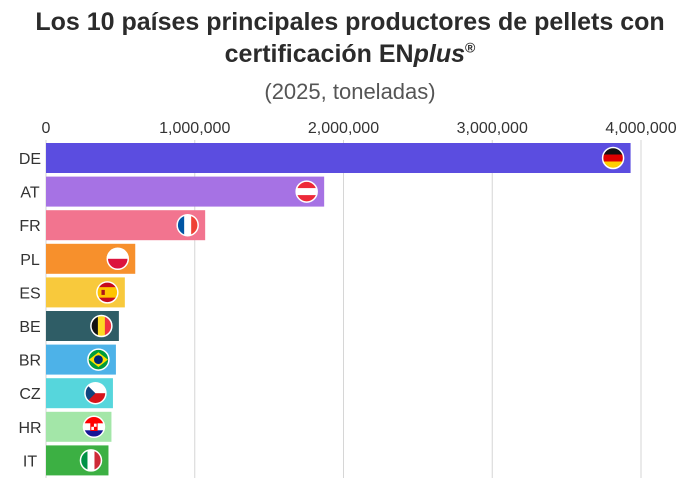 This screenshot has height=489, width=700. What do you see at coordinates (319, 54) in the screenshot?
I see `chart-title-line2-text: certificación EN` at bounding box center [319, 54].